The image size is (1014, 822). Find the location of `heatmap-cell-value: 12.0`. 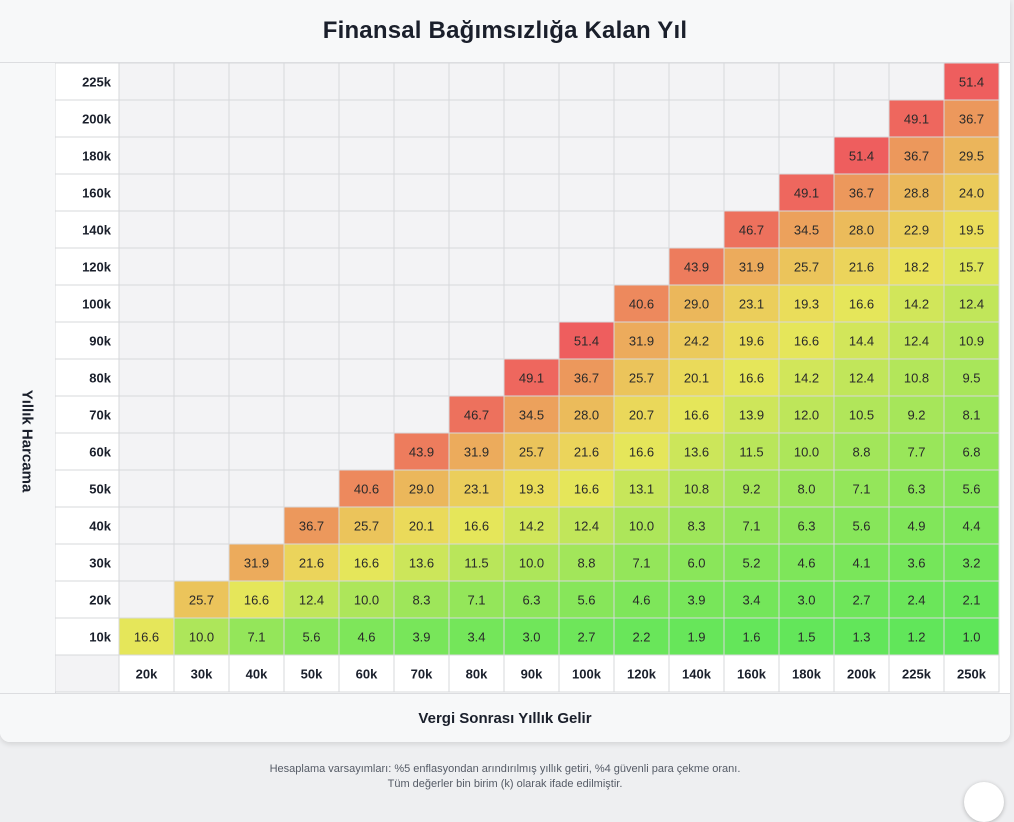

heatmap-cell-value: 12.0 is located at coordinates (806, 415).